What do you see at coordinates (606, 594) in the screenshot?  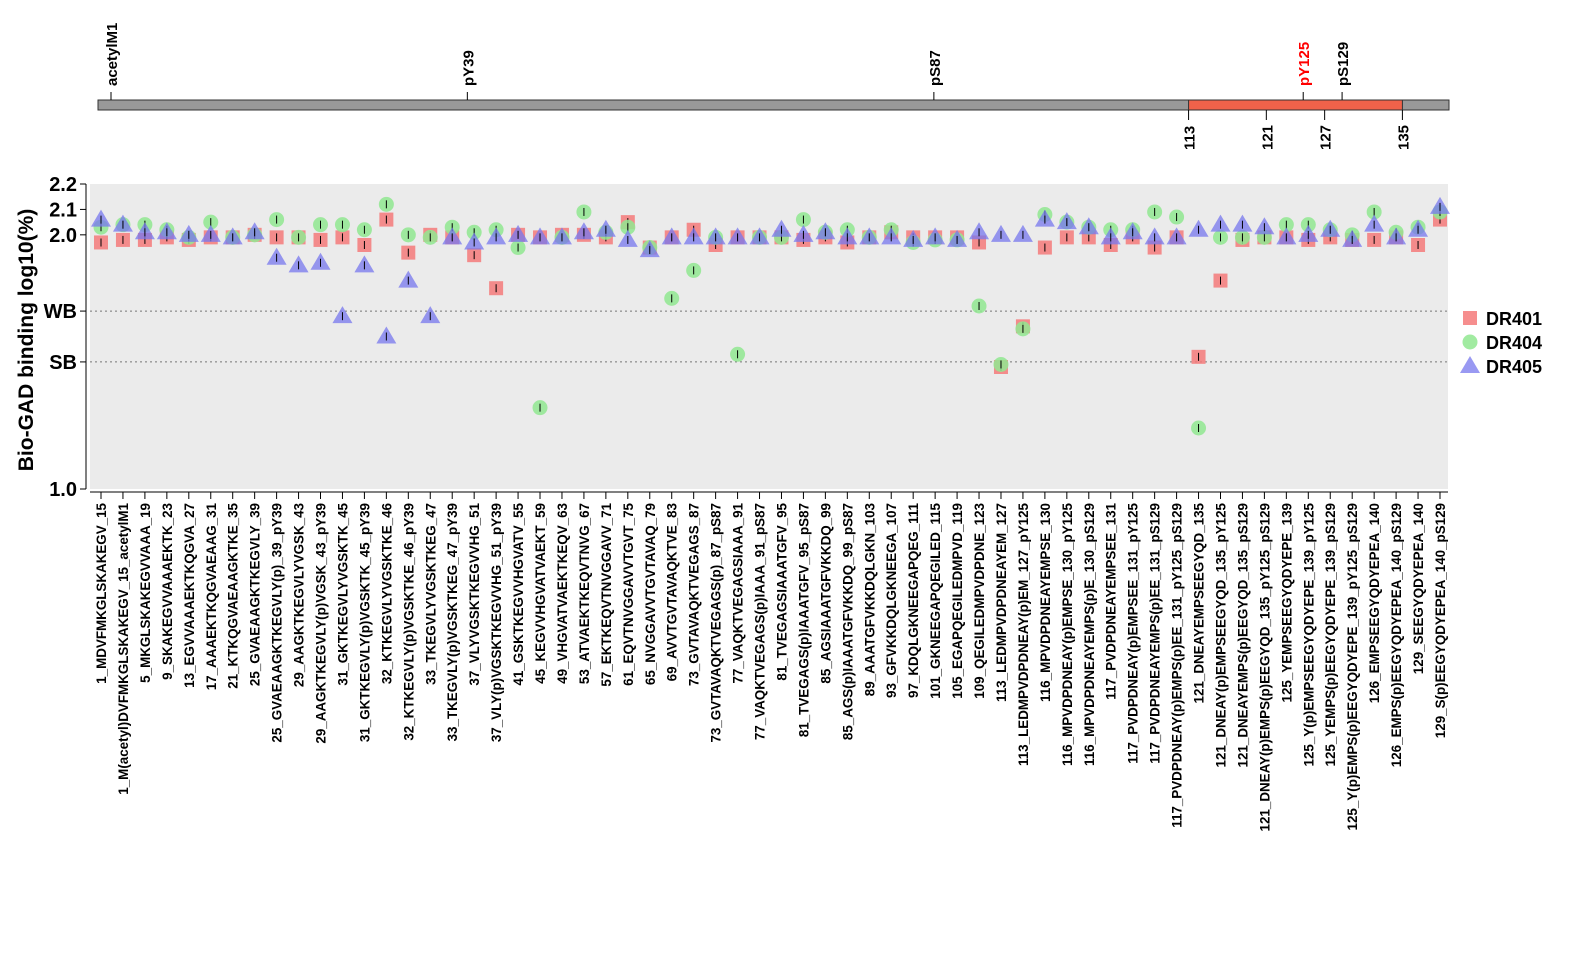 I see `x-tick-label: 57_EKTKEQVTNVGGAVV_71` at bounding box center [606, 594].